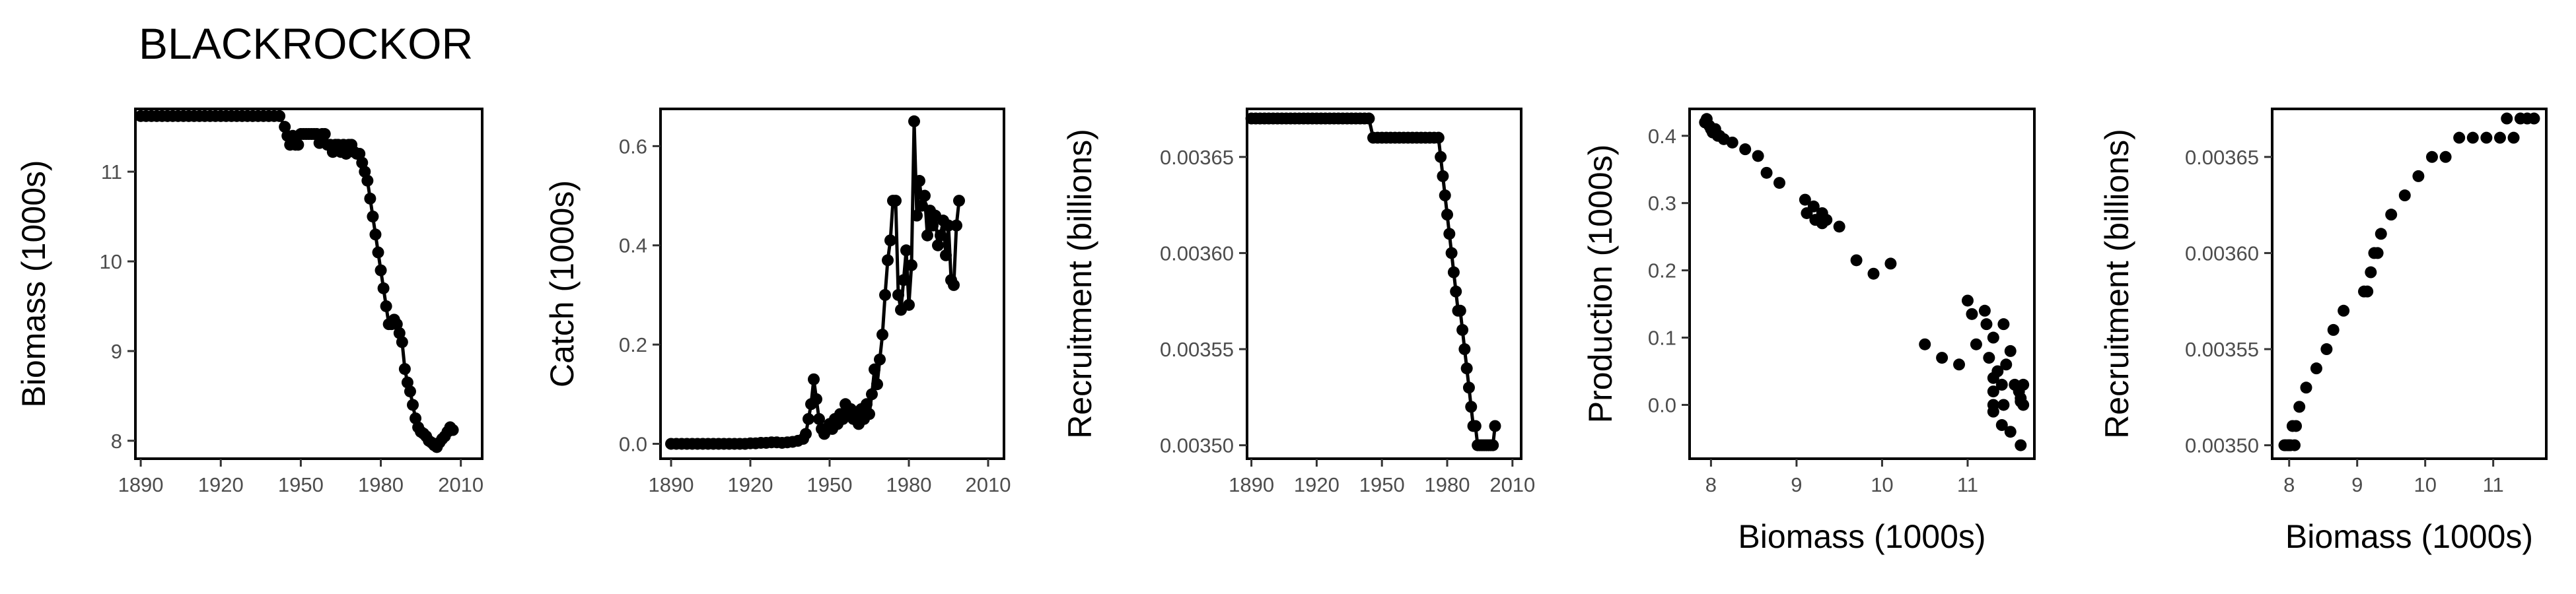  What do you see at coordinates (111, 261) in the screenshot?
I see `y-tick-label: 10` at bounding box center [111, 261].